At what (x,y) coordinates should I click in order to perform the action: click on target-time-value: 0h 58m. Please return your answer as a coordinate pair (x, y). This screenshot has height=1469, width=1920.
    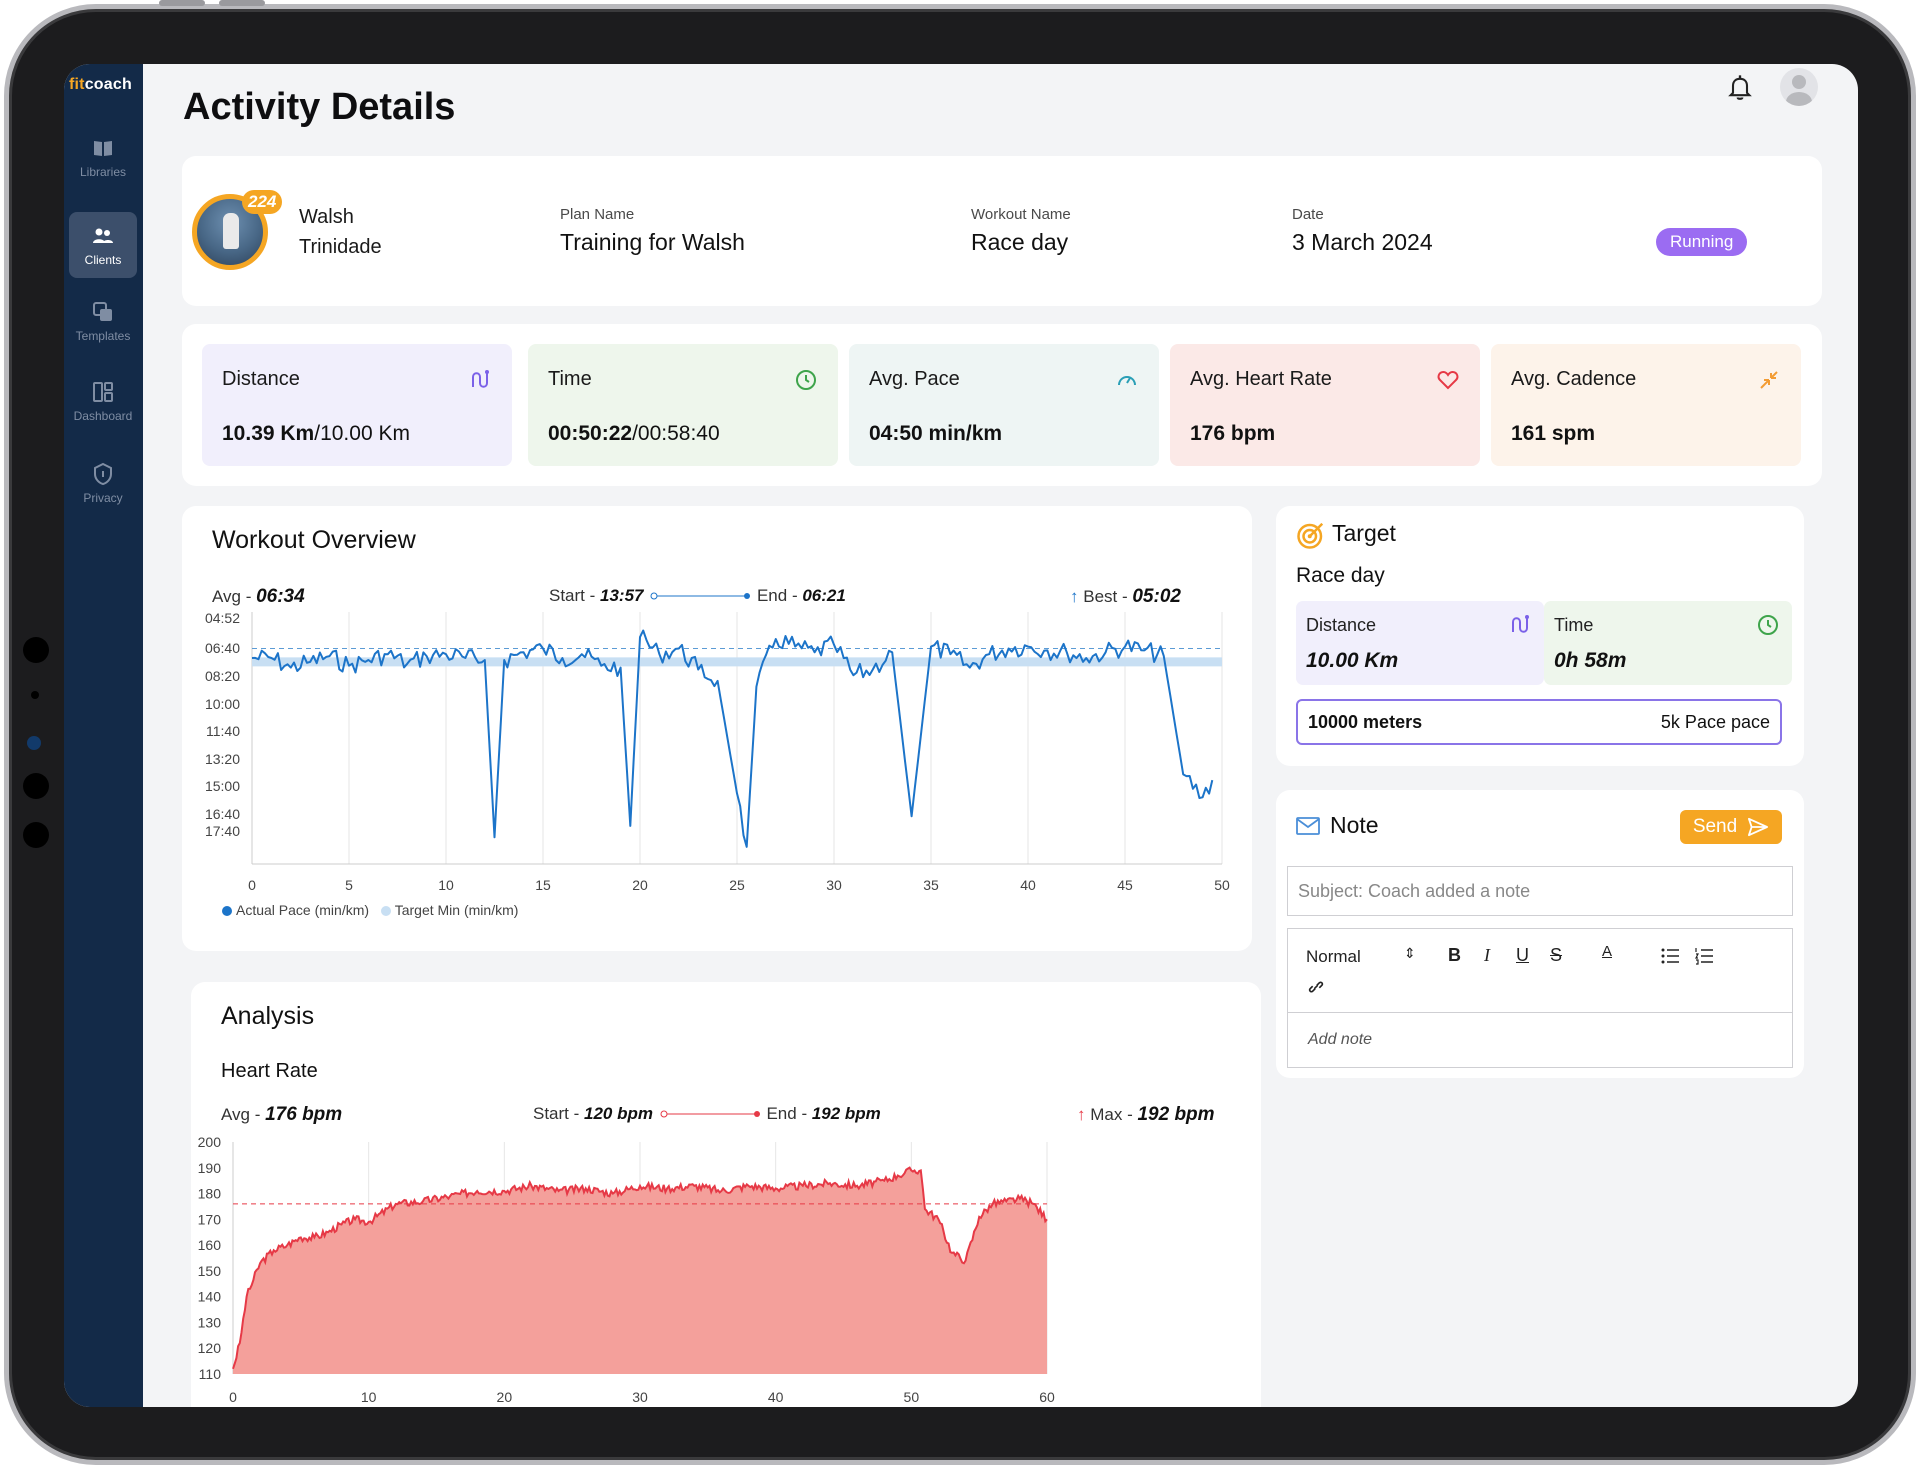
    Looking at the image, I should click on (1590, 660).